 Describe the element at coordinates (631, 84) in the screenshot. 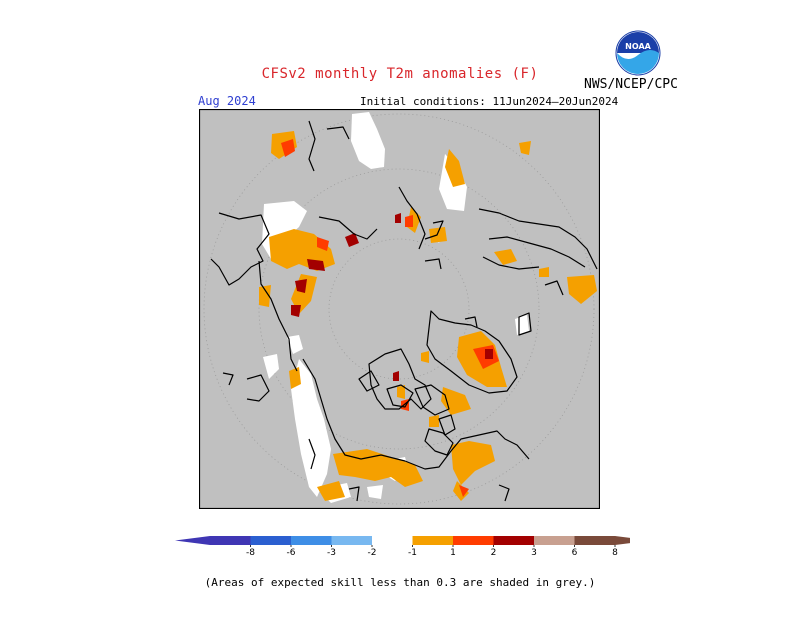

I see `agency-label: NWS/NCEP/CPC` at that location.